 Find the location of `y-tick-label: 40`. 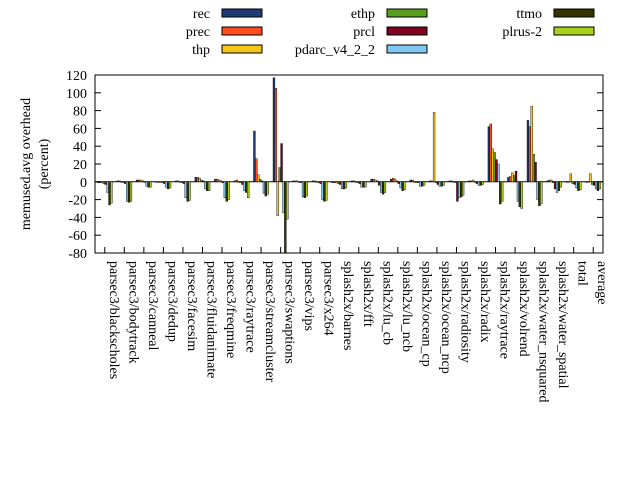

y-tick-label: 40 is located at coordinates (80, 147).